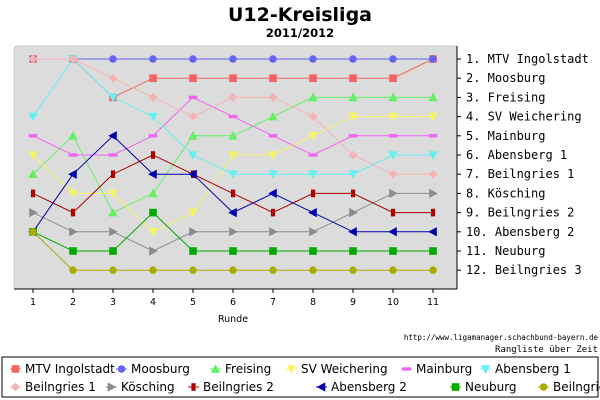  Describe the element at coordinates (369, 387) in the screenshot. I see `legend-label: Abensberg 2` at that location.